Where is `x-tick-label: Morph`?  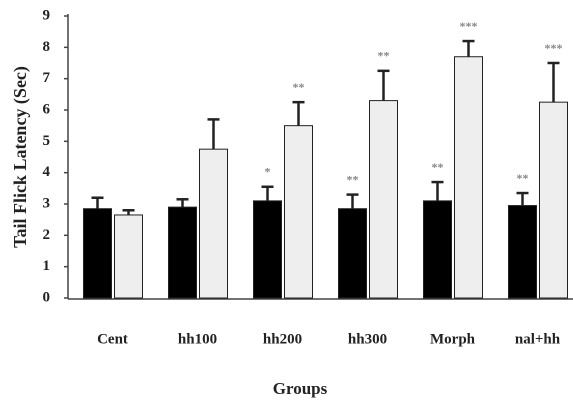
x-tick-label: Morph is located at coordinates (453, 339).